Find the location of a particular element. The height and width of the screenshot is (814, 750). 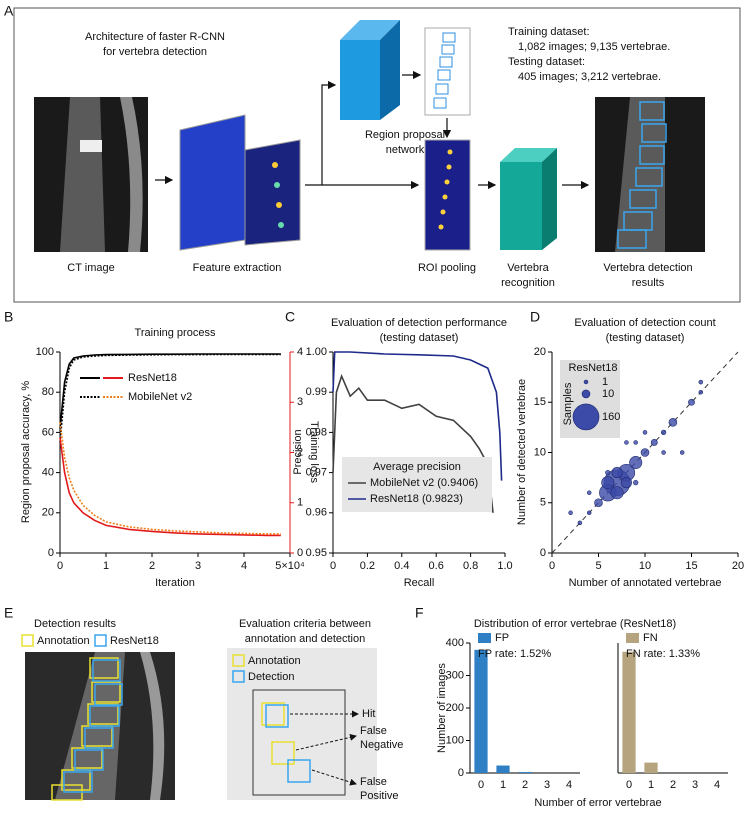

step-label: Feature extraction is located at coordinates (237, 268).